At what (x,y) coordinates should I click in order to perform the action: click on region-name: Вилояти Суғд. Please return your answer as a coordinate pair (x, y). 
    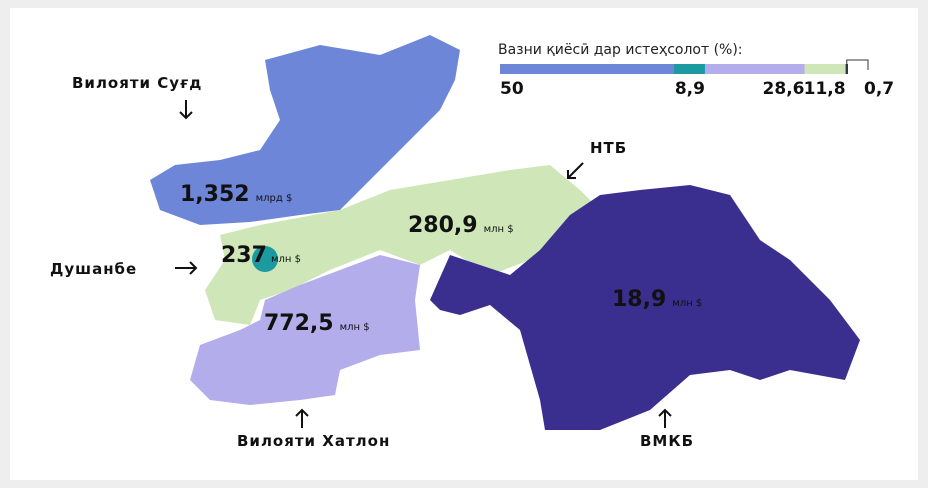
    Looking at the image, I should click on (137, 83).